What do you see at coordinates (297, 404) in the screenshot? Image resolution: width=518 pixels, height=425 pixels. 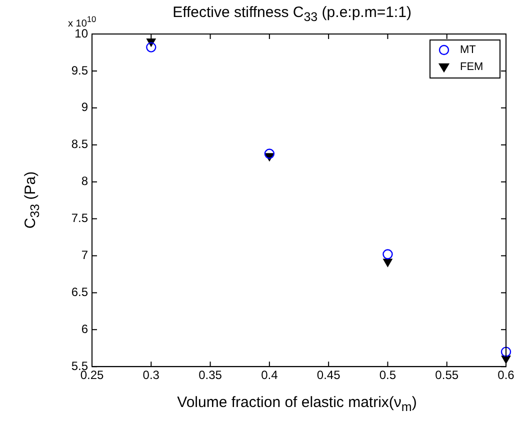 I see `x-axis-title: Volume fraction of elastic matrix(ν$_{m}$)` at bounding box center [297, 404].